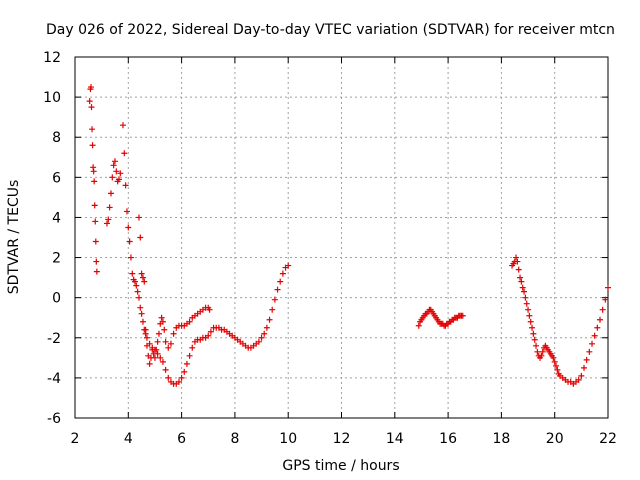 Image resolution: width=640 pixels, height=480 pixels. I want to click on y-tick-label: 0, so click(56, 299).